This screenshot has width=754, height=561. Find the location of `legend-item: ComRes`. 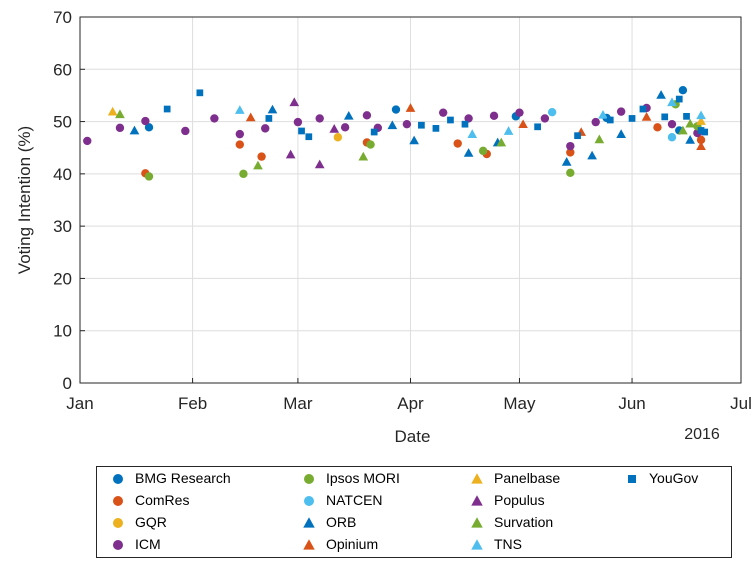

legend-item: ComRes is located at coordinates (149, 500).